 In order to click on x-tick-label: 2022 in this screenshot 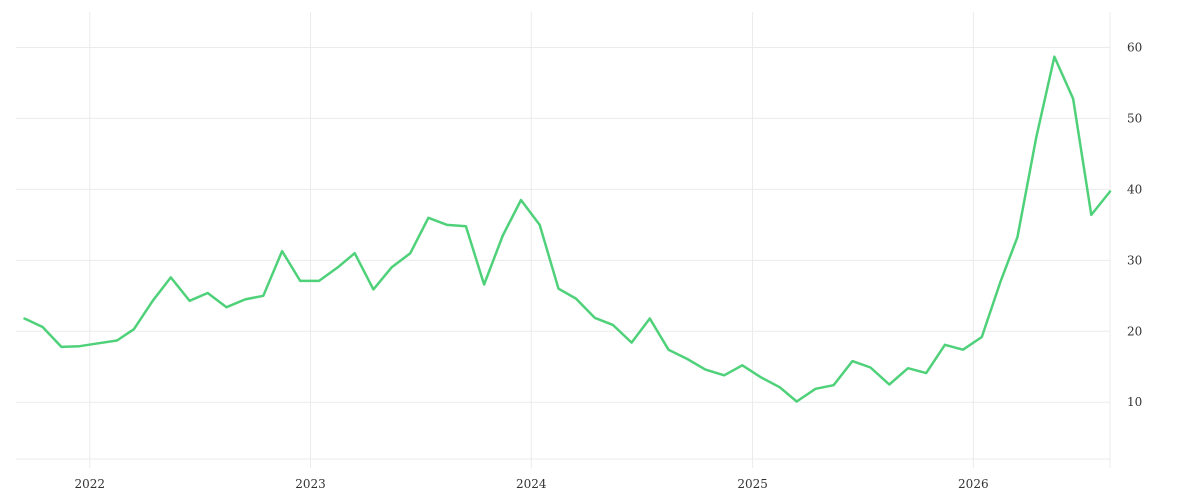, I will do `click(90, 484)`.